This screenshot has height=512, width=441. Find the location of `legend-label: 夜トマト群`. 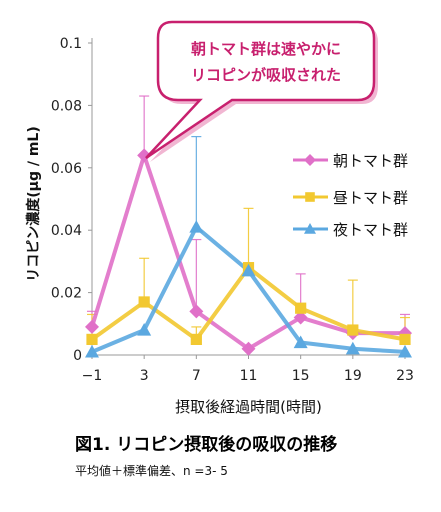

legend-label: 夜トマト群 is located at coordinates (370, 230).